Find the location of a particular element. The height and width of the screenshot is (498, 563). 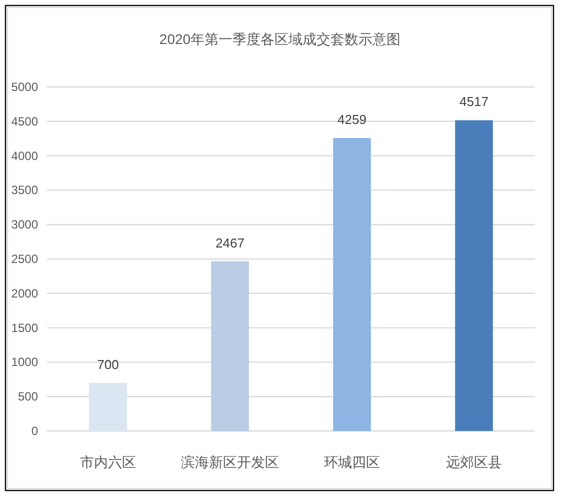

x-tick-label: 远郊区县 is located at coordinates (474, 462).